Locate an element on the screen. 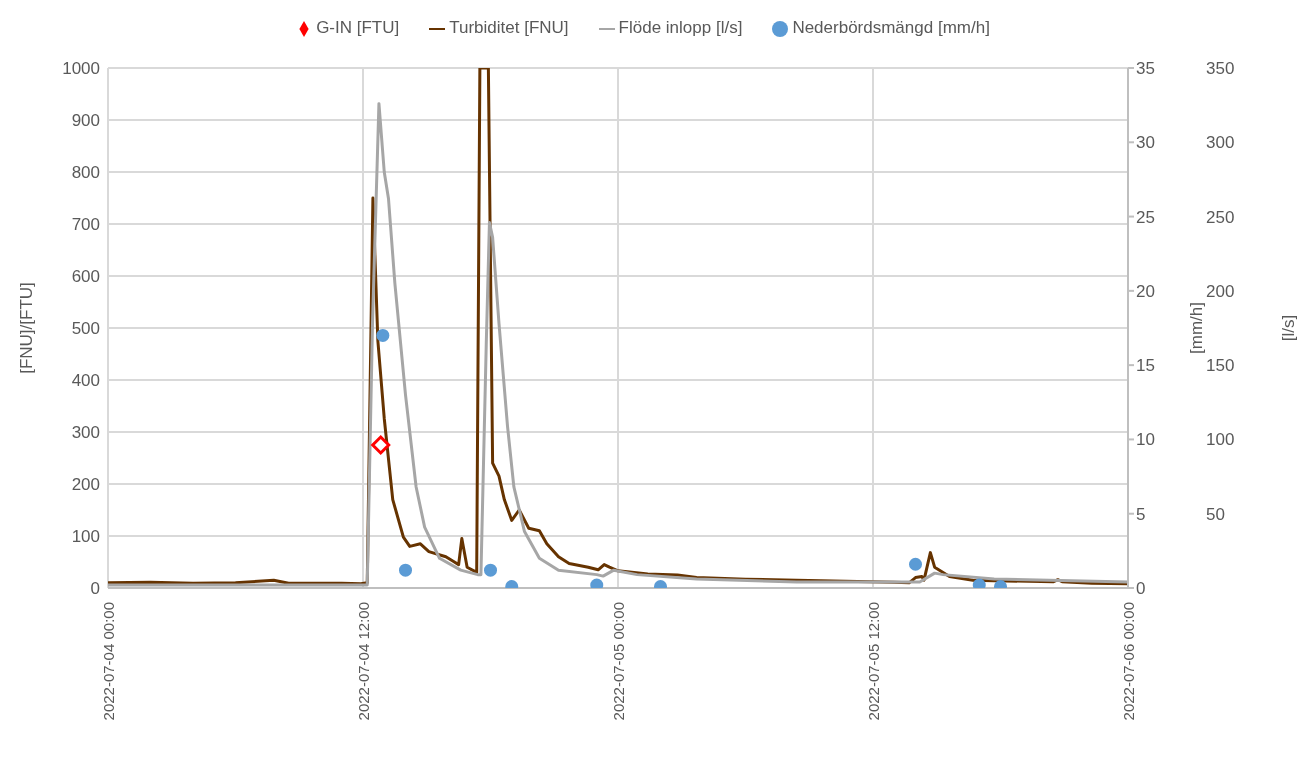 This screenshot has width=1316, height=762. y3-tick-label: 250 is located at coordinates (1220, 217).